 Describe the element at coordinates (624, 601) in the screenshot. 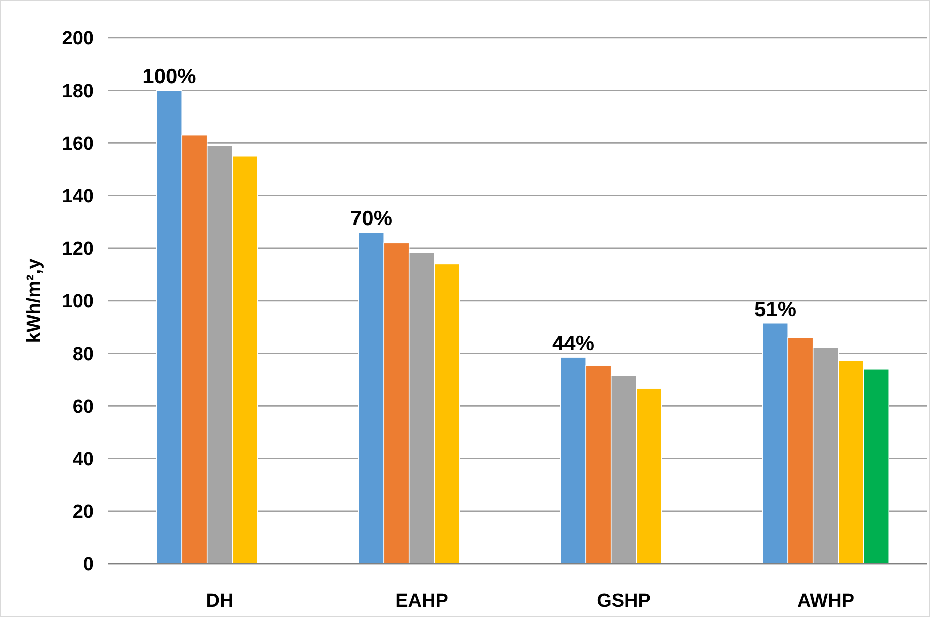

I see `x-tick-label: GSHP` at that location.